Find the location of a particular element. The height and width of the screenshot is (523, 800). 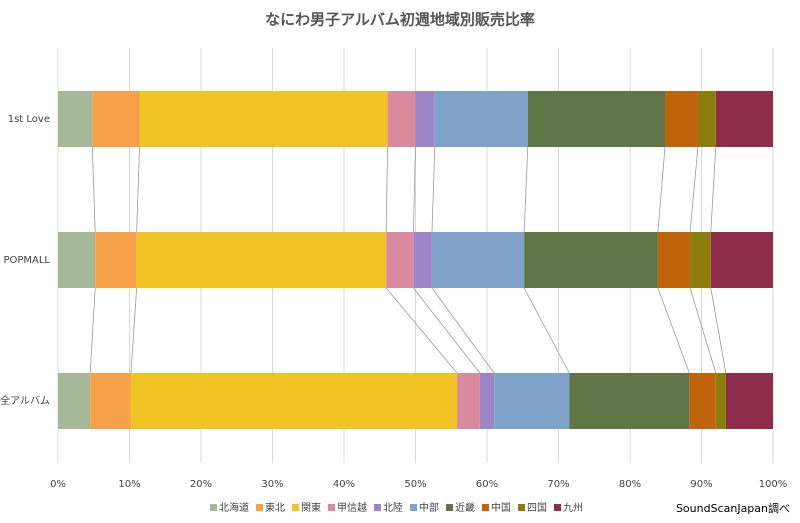

x-tick-label: 90% is located at coordinates (701, 484).